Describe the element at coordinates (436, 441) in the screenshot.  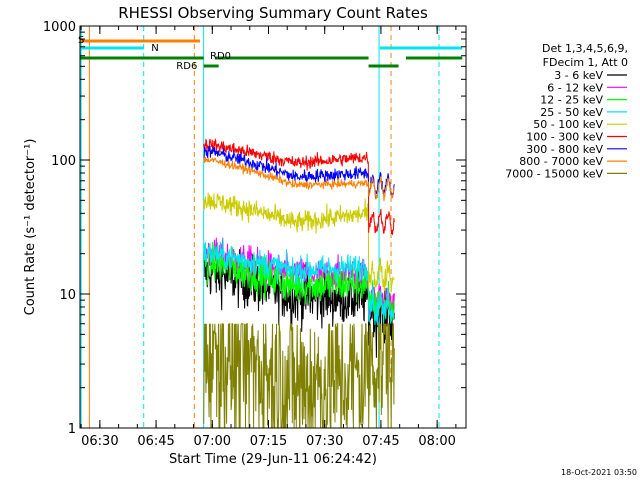
I see `x-tick-label-6: 08:00` at that location.